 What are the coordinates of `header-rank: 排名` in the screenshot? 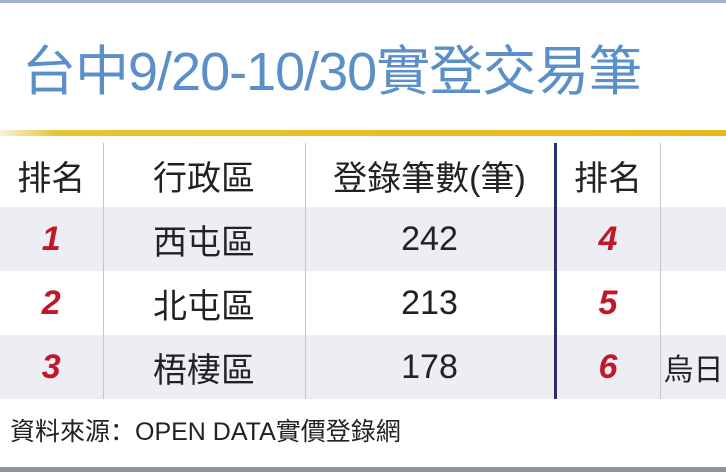 It's located at (51, 178).